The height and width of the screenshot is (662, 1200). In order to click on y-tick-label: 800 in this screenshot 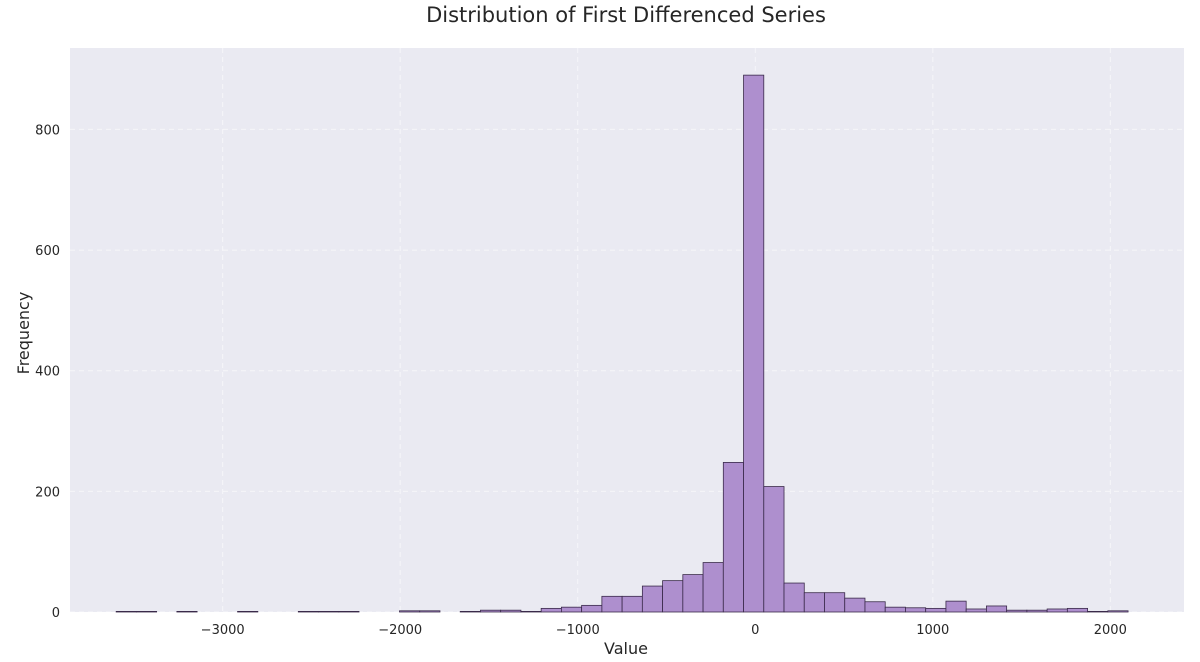, I will do `click(47, 130)`.